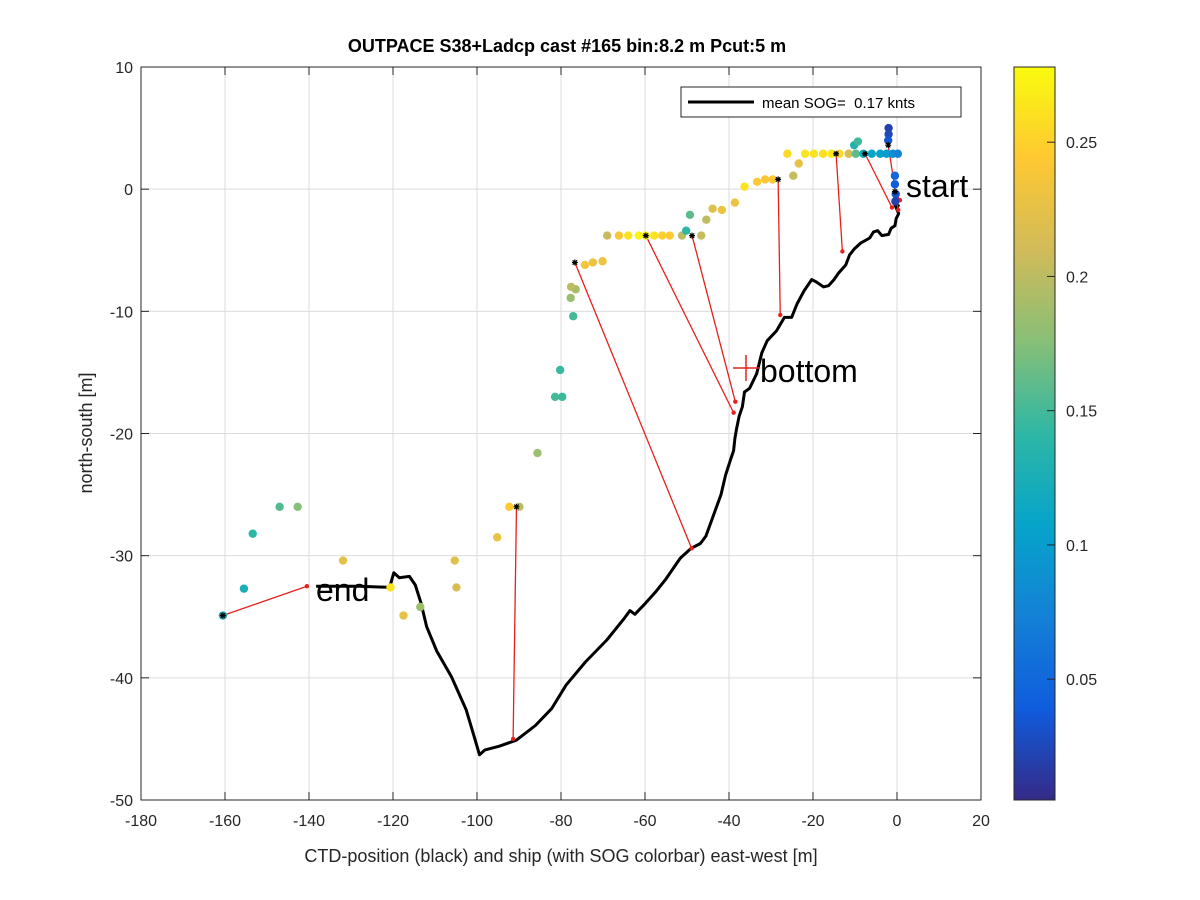  I want to click on x-tick-label: -140, so click(309, 821).